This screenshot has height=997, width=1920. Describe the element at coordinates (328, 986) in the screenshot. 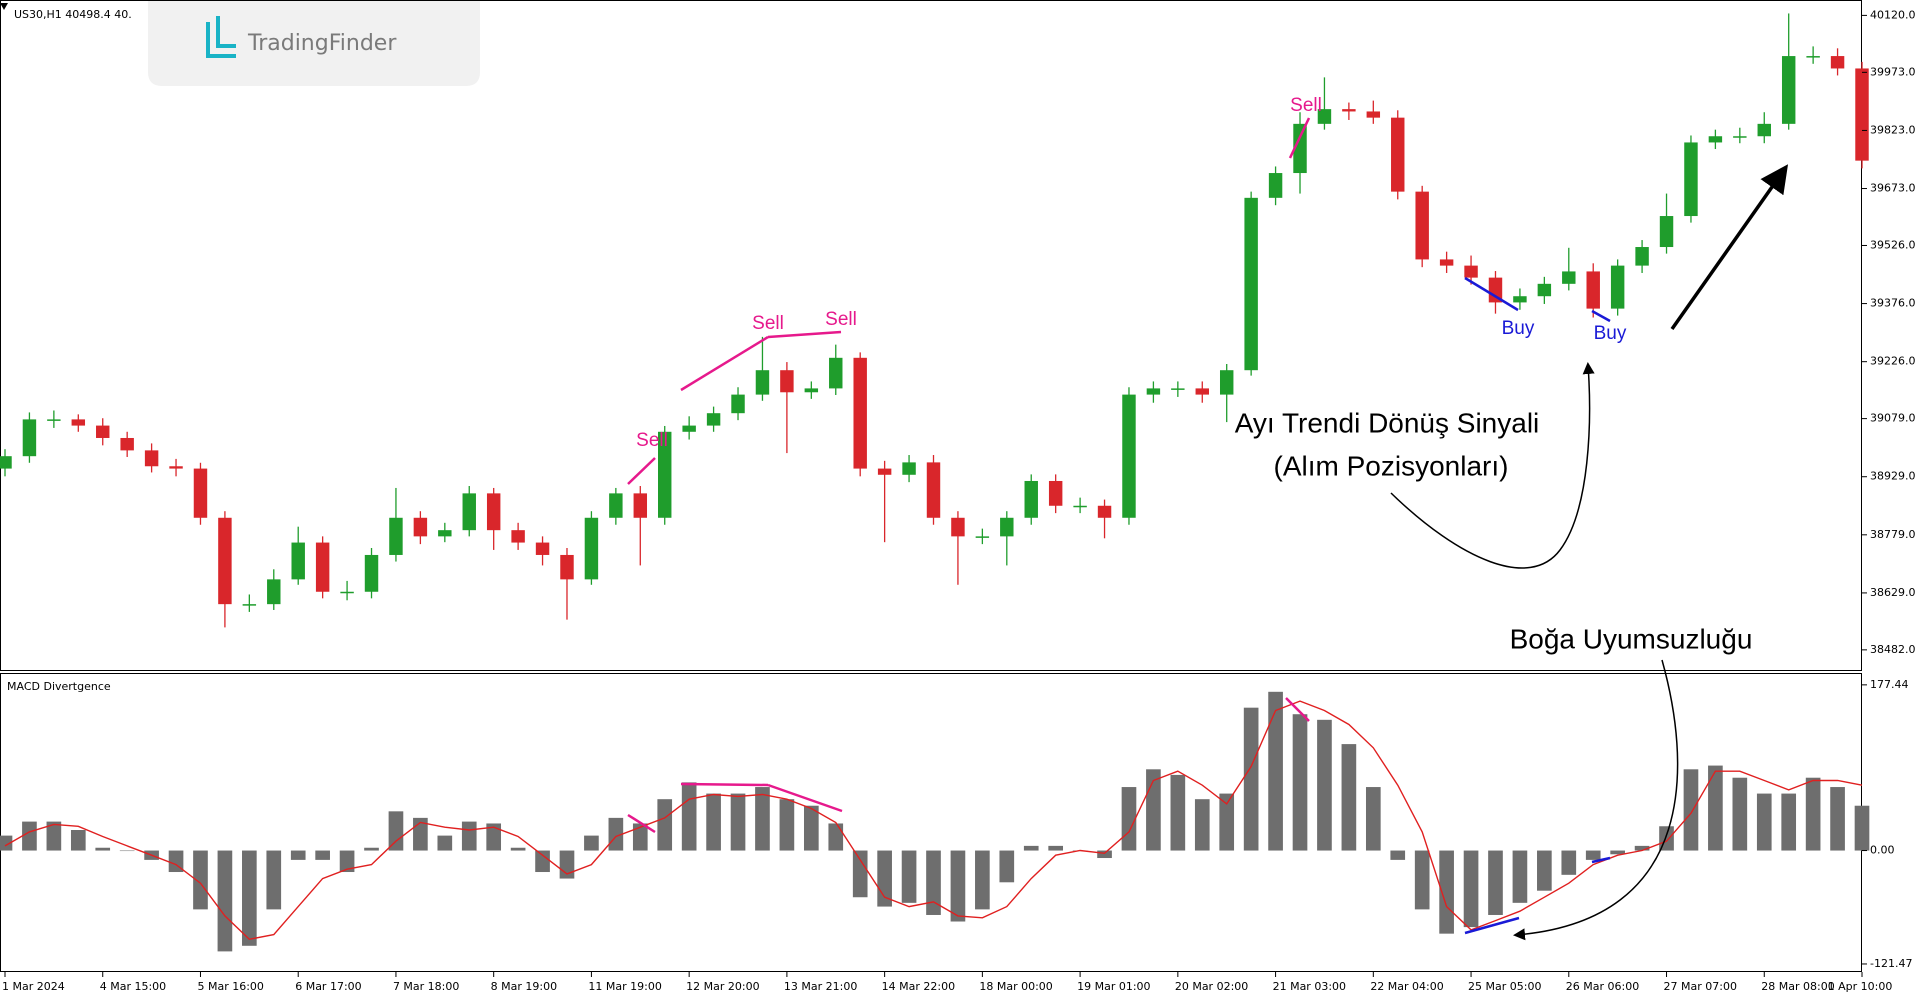

I see `x-tick-label: 6 Mar 17:00` at that location.